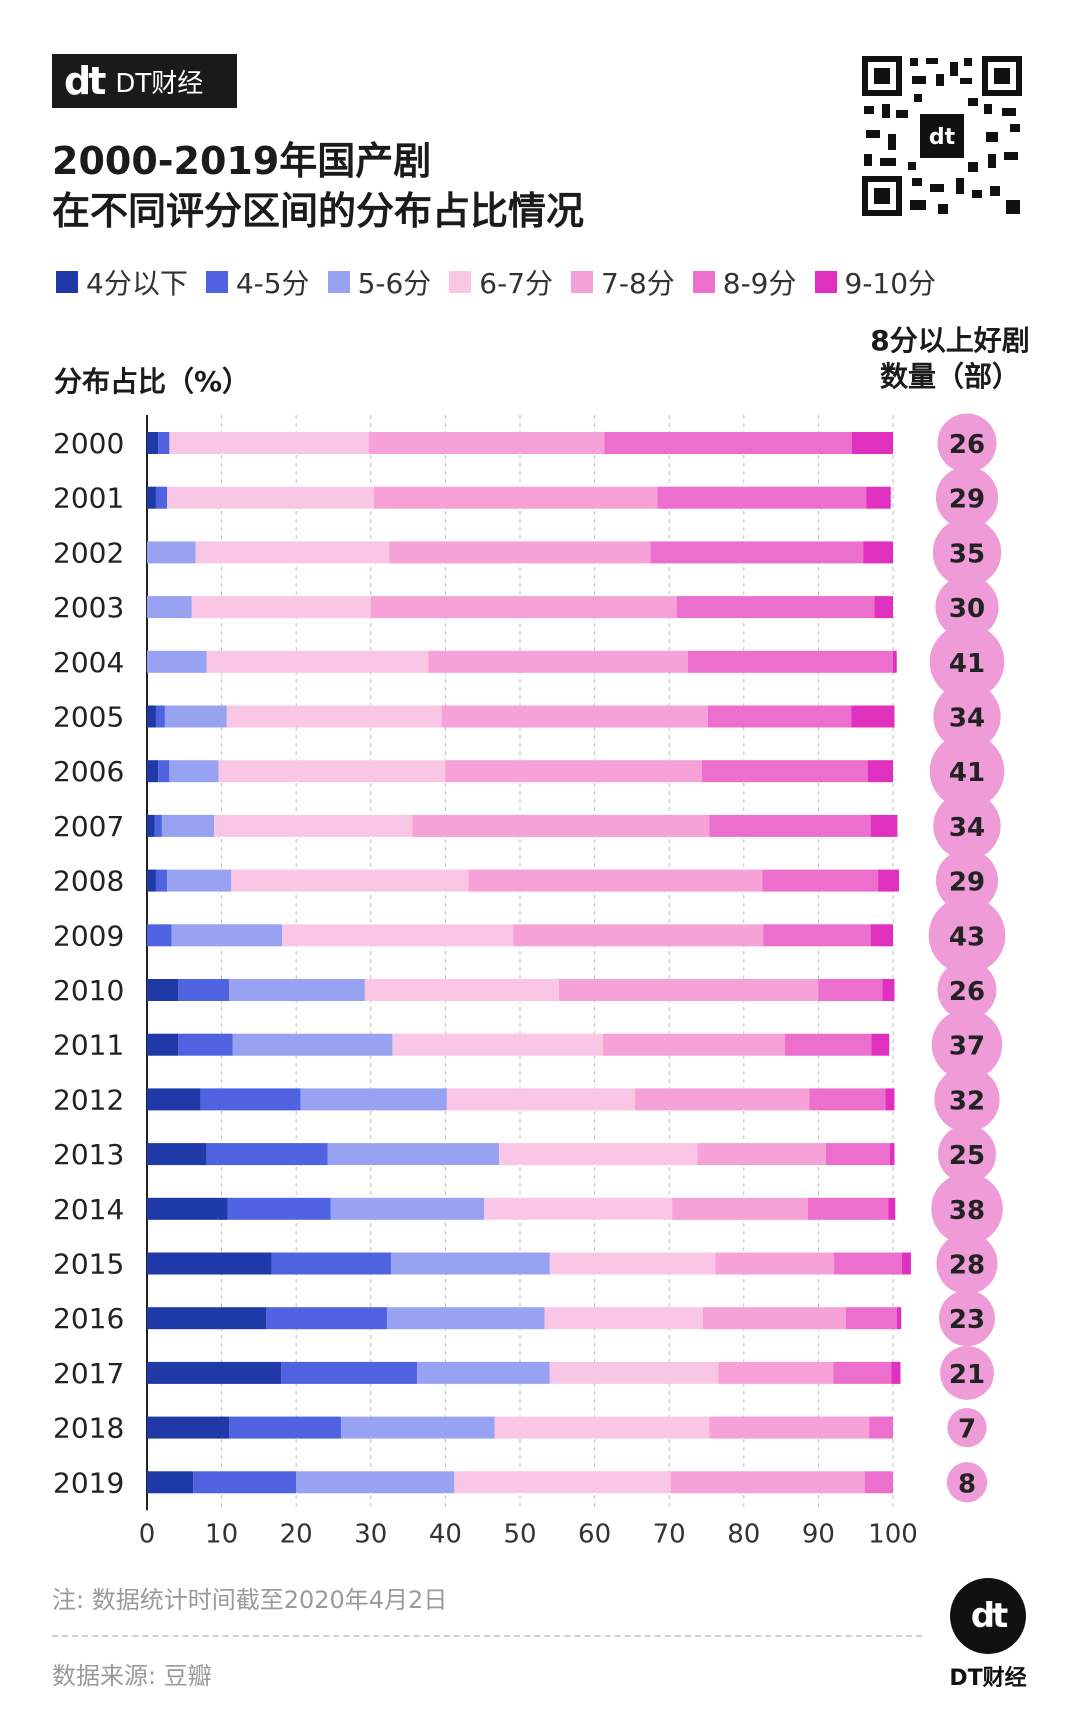 This screenshot has width=1080, height=1714. I want to click on legend-label: 5-6分, so click(394, 283).